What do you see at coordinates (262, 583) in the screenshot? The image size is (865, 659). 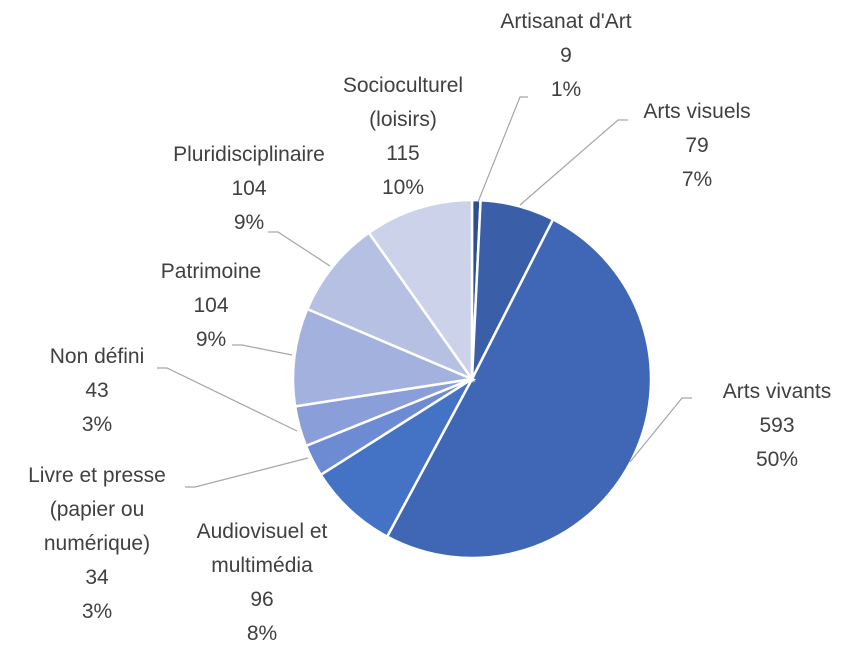 I see `data-label: Audiovisuel et multimédia 96 8%` at bounding box center [262, 583].